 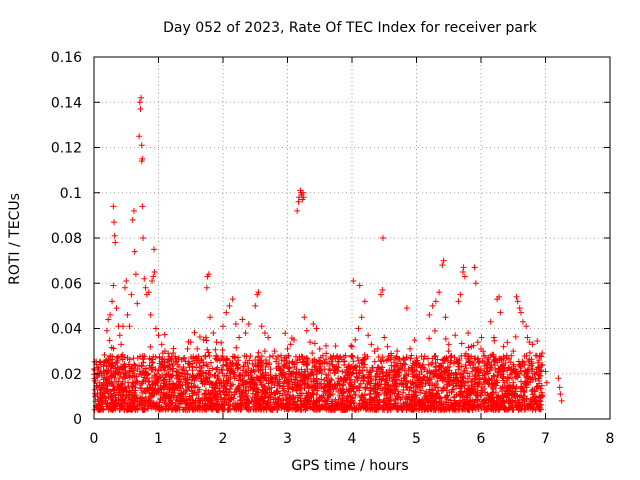 I want to click on y-tick-label: 0.08, so click(x=66, y=239).